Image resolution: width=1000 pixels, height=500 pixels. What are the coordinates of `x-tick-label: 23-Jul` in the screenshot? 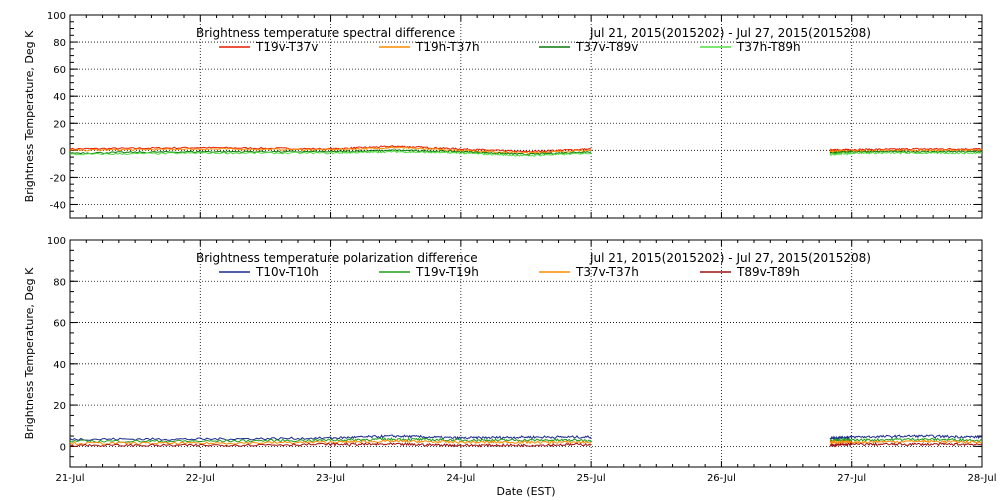 It's located at (330, 478).